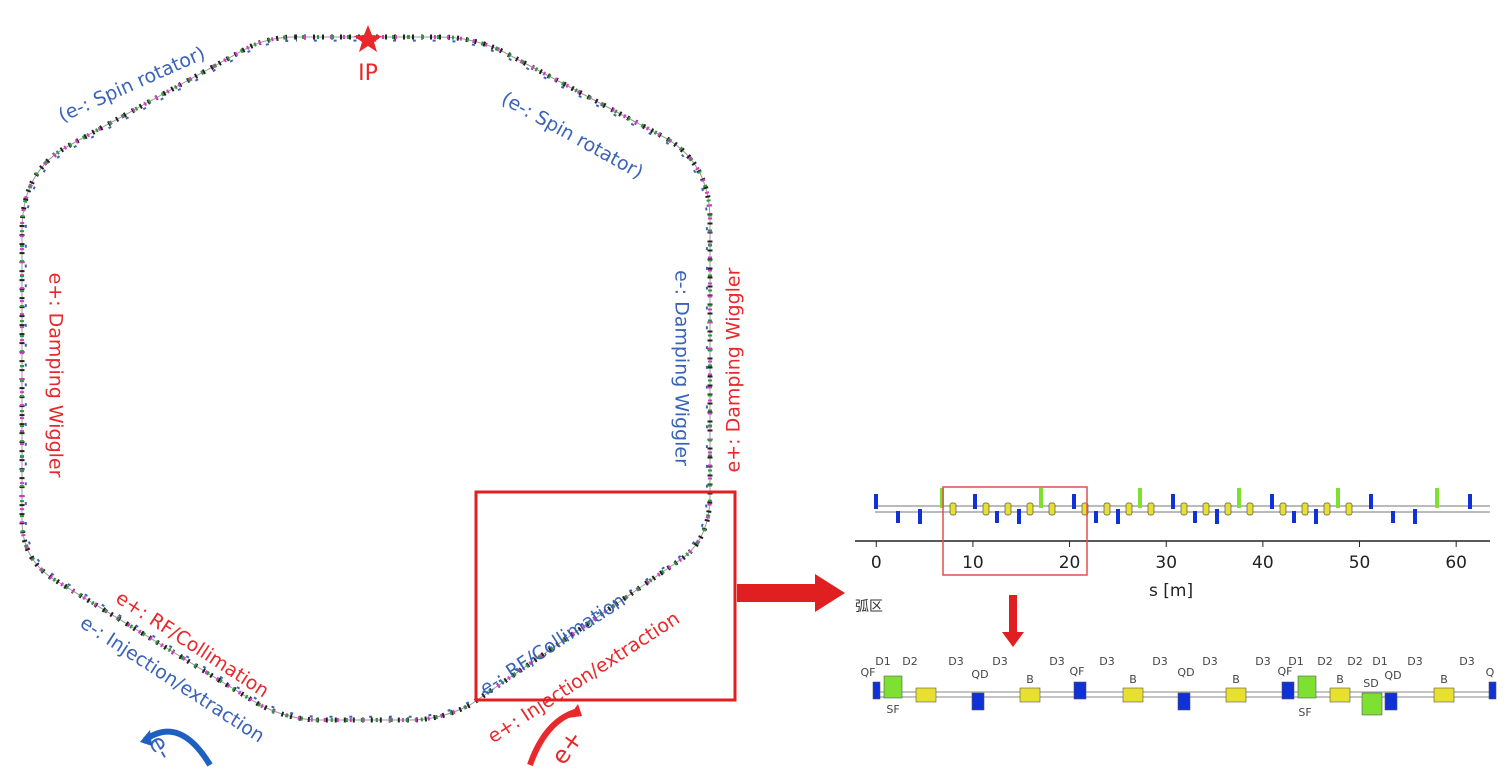 This screenshot has width=1510, height=778. I want to click on lattice-axis: 0 10 20 30 40 50 60 s [m], so click(1172, 570).